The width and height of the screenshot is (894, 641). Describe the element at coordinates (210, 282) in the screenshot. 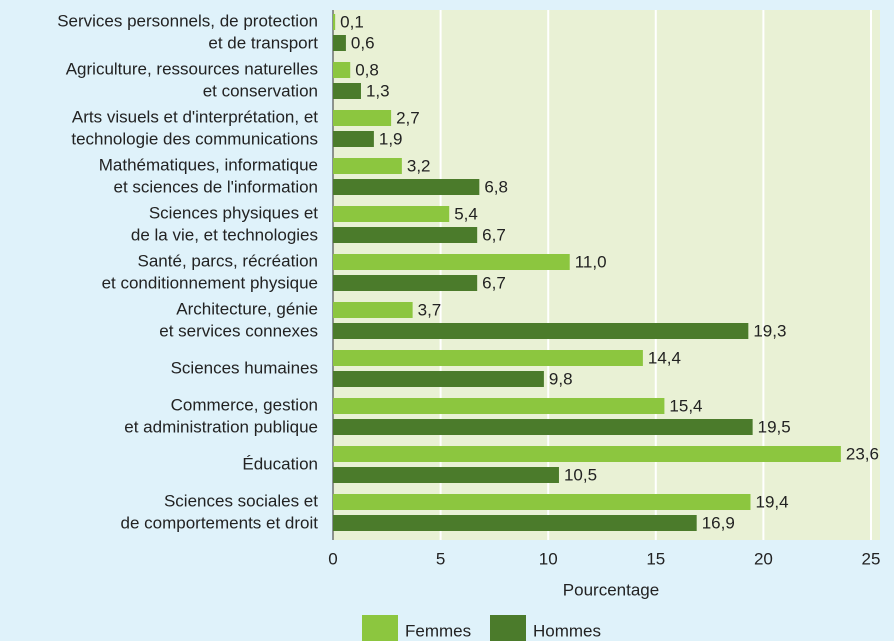

I see `category-label: et conditionnement physique` at that location.